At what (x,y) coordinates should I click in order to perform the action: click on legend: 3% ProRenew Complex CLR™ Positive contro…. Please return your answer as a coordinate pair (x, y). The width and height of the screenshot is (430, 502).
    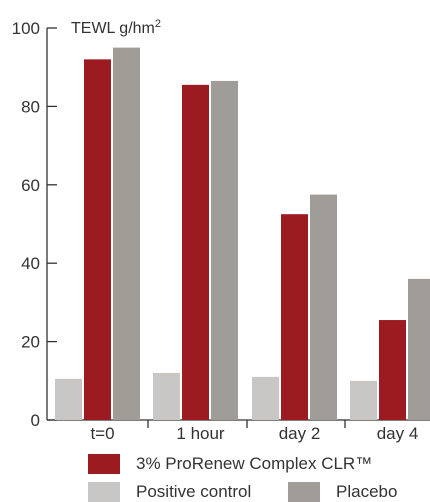
    Looking at the image, I should click on (215, 475).